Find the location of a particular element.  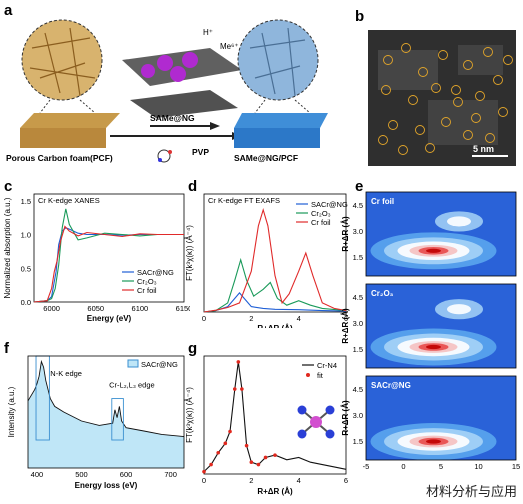

legend-label: fit is located at coordinates (320, 375).